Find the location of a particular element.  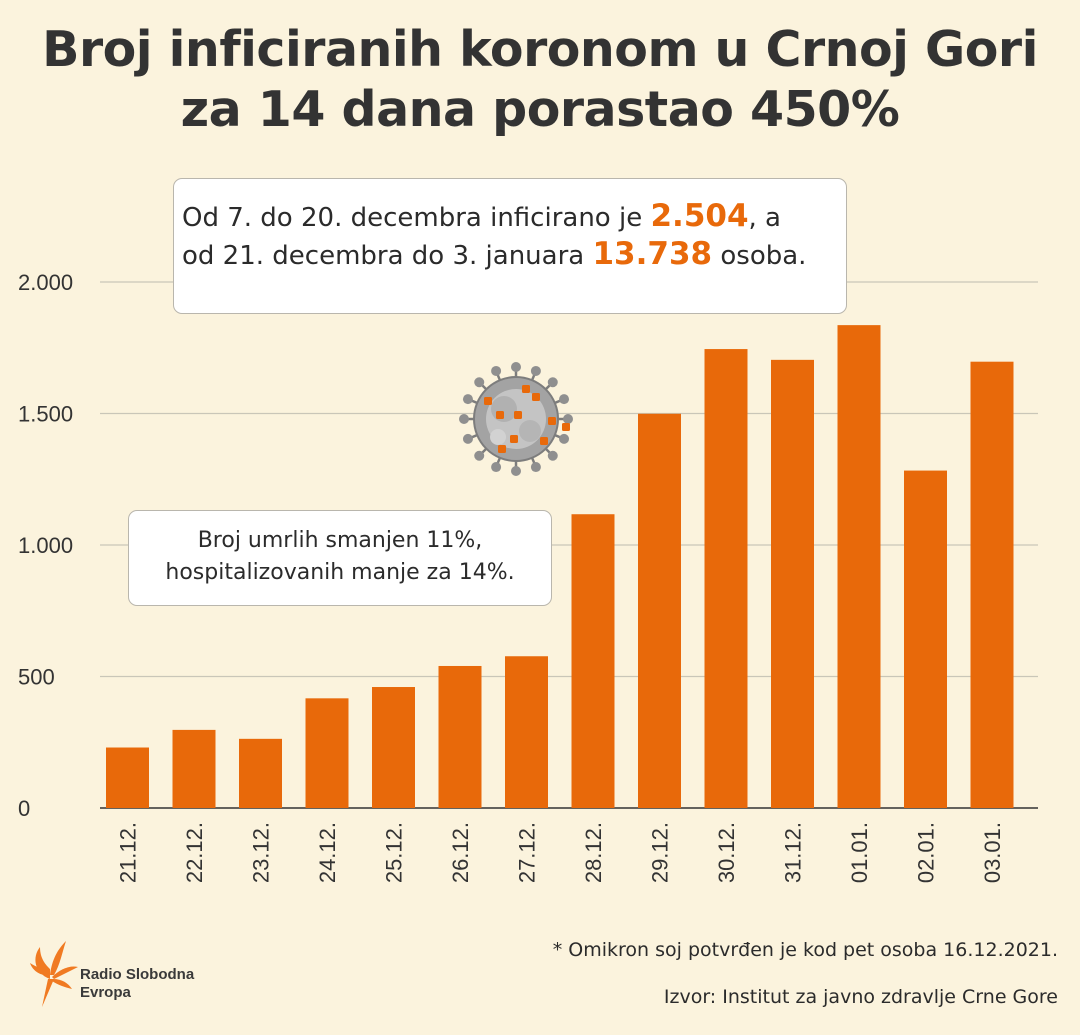

x-tick-label: 23.12. is located at coordinates (261, 852).